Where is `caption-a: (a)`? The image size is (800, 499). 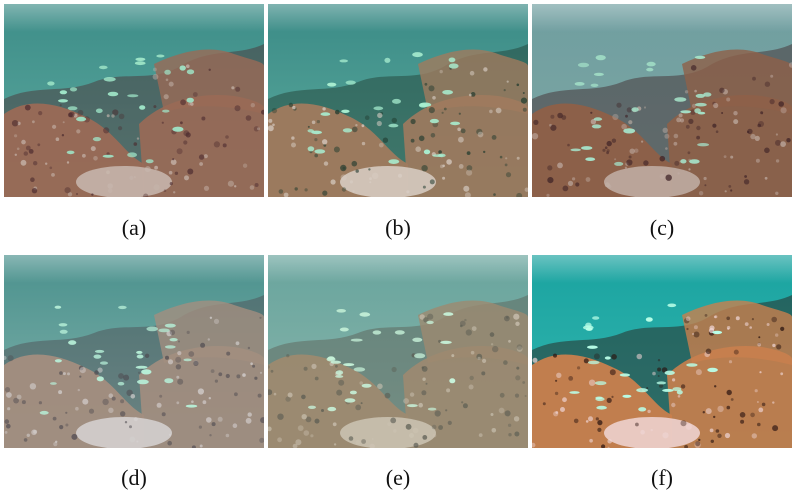
caption-a: (a) is located at coordinates (134, 227).